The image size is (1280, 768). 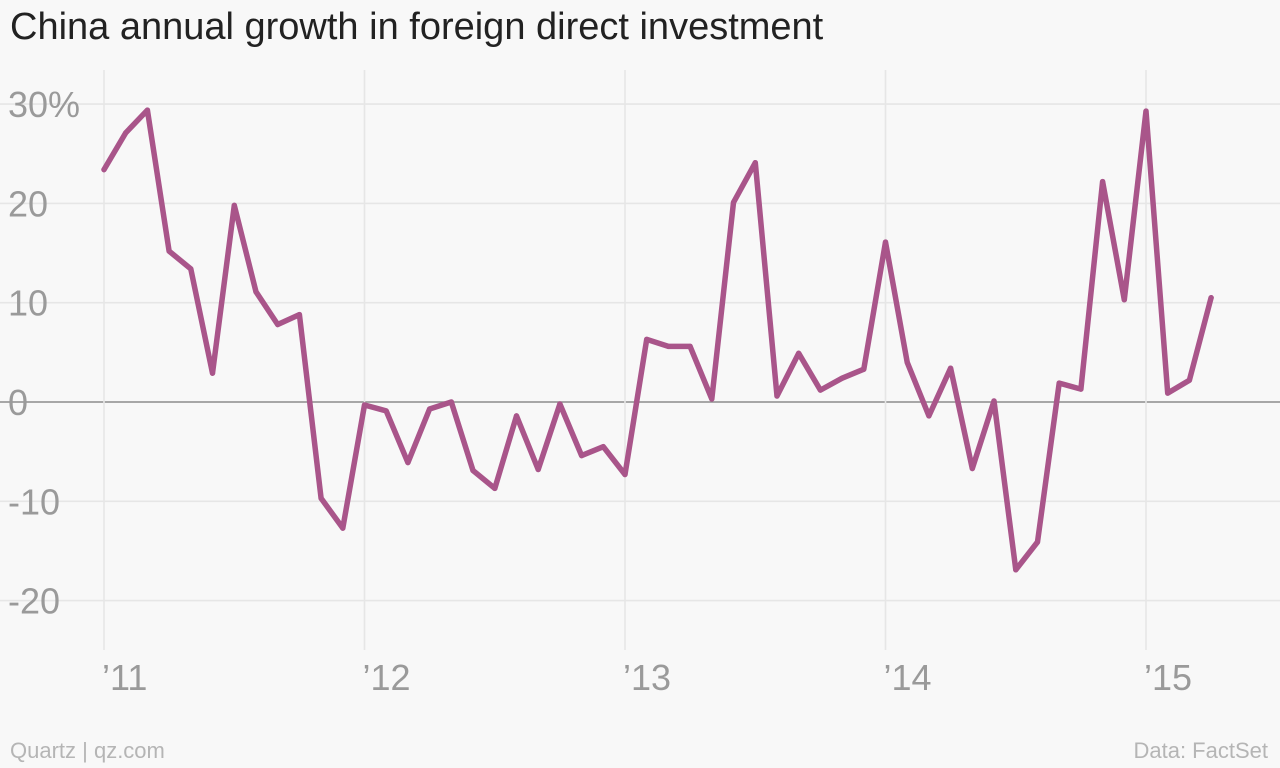 What do you see at coordinates (44, 104) in the screenshot?
I see `y-tick-label: 30%` at bounding box center [44, 104].